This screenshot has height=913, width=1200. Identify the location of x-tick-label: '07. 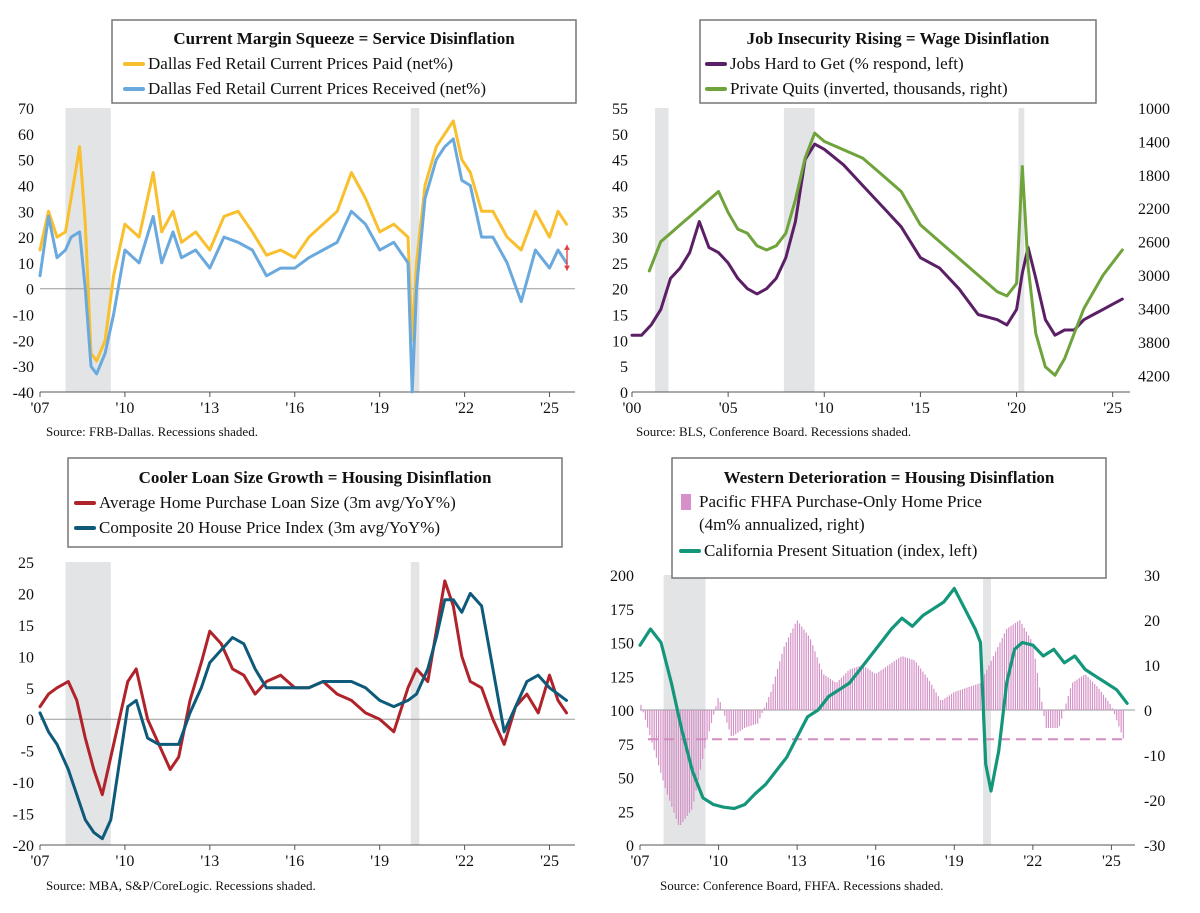
(640, 861).